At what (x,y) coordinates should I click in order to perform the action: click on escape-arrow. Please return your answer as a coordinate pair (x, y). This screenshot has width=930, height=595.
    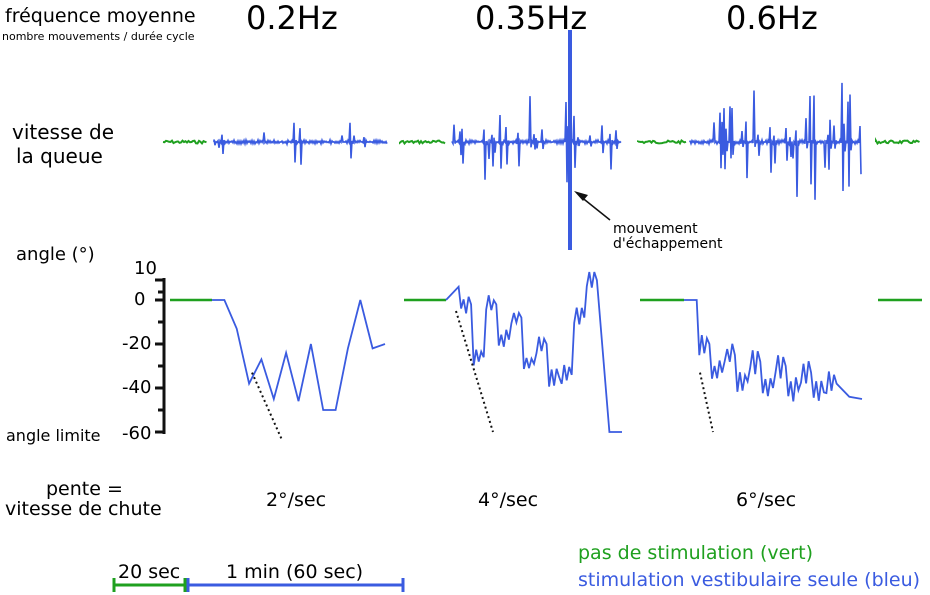
    Looking at the image, I should click on (592, 206).